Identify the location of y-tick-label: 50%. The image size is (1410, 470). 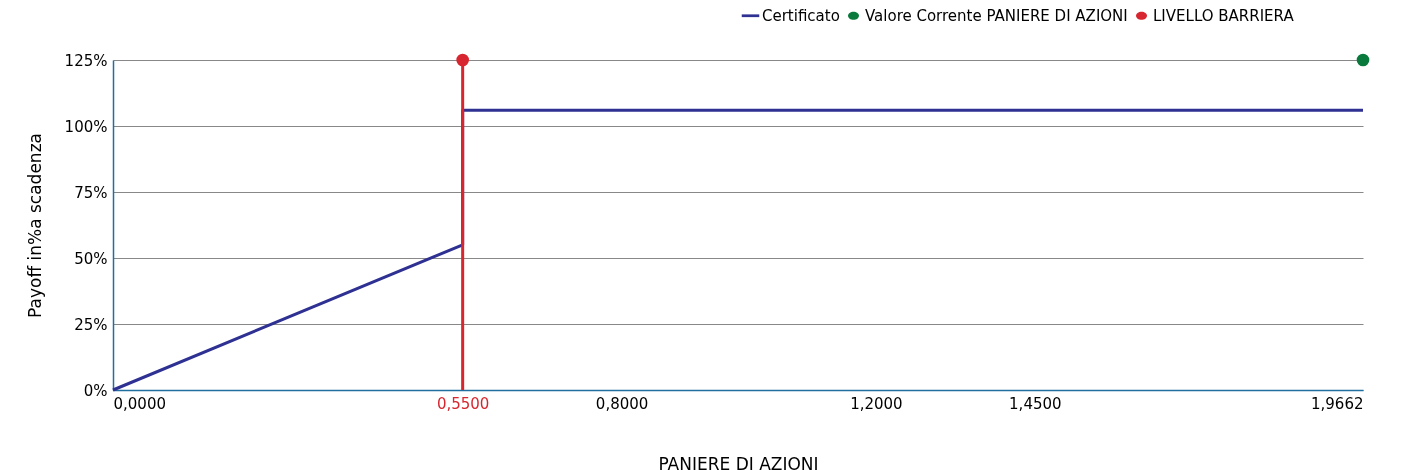
(91, 258).